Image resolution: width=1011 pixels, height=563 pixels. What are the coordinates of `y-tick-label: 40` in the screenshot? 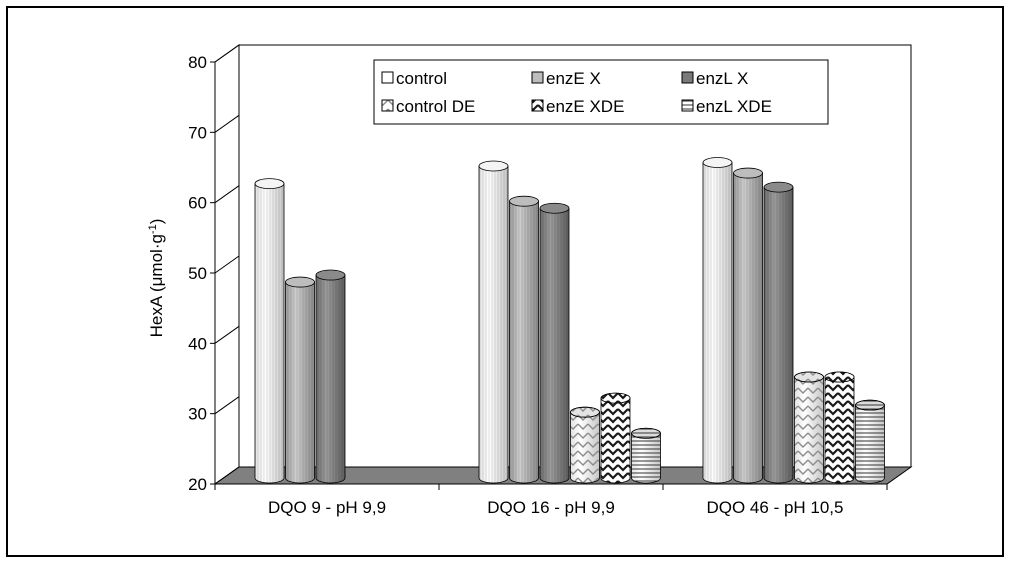 It's located at (197, 343).